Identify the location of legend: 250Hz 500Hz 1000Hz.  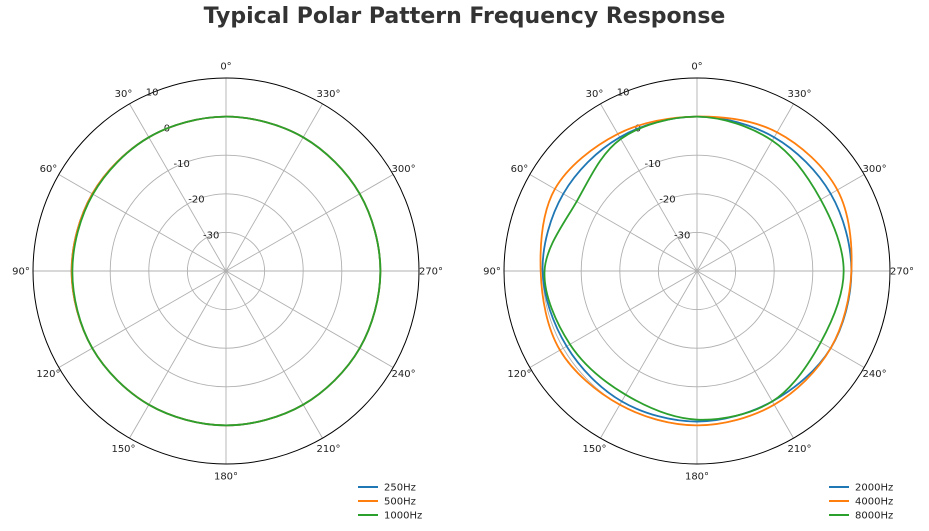
(390, 502).